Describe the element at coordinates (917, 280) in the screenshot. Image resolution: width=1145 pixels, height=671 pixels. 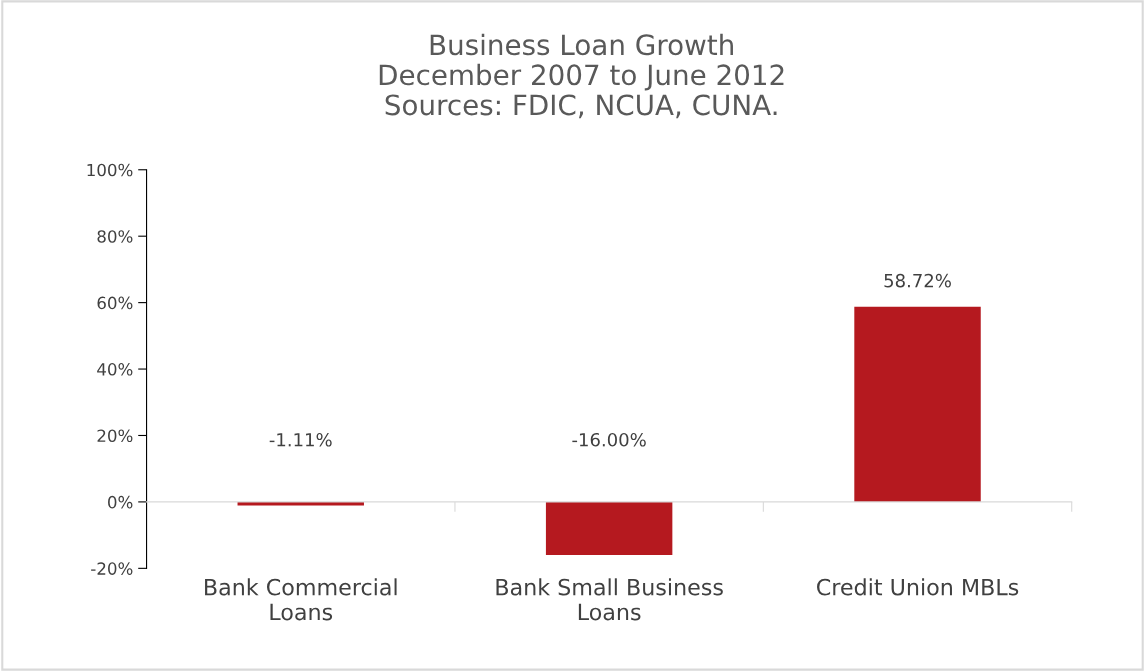
I see `data-label: 58.72%` at that location.